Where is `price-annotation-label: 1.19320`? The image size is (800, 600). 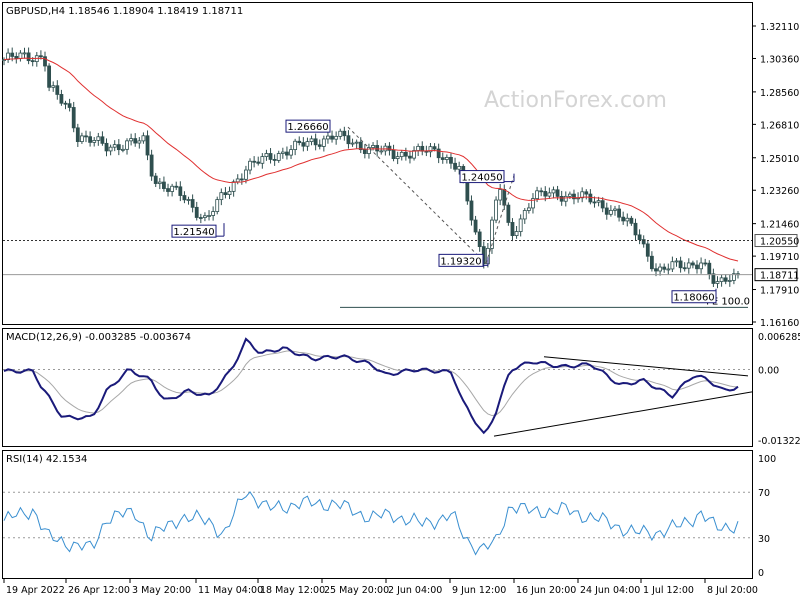 price-annotation-label: 1.19320 is located at coordinates (460, 261).